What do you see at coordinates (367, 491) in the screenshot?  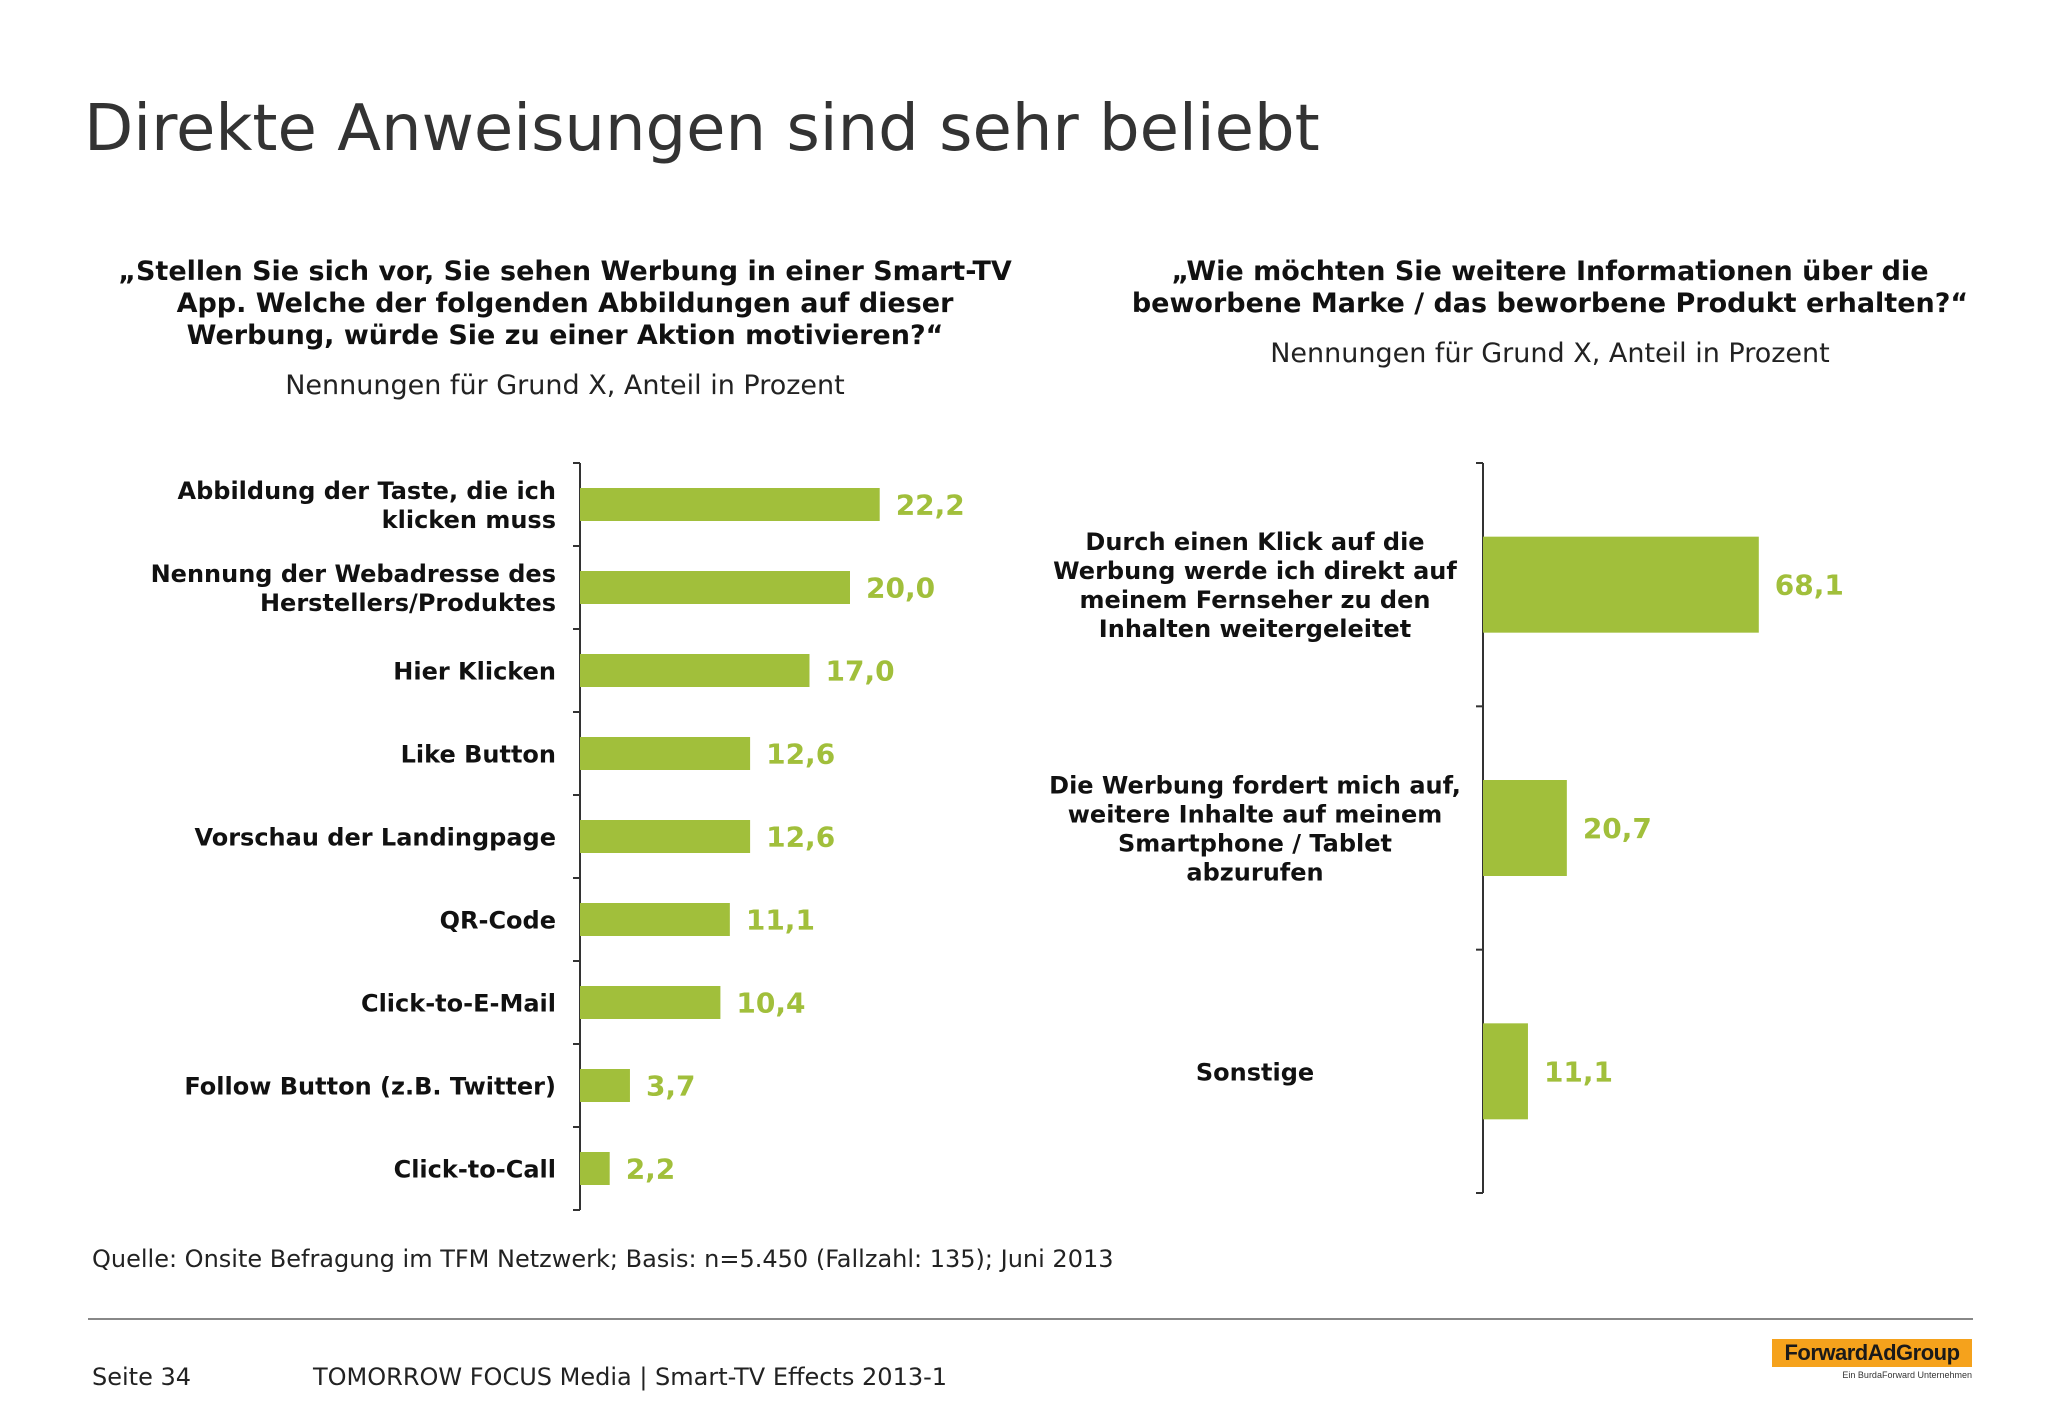 I see `category-label-line: Abbildung der Taste, die ich` at bounding box center [367, 491].